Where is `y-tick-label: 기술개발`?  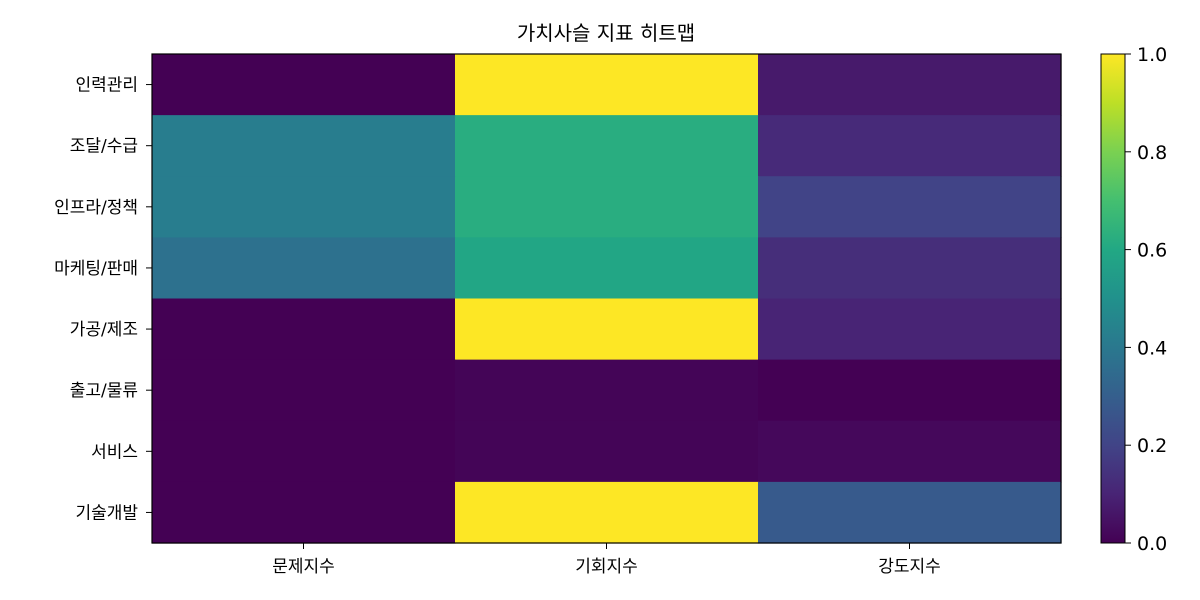
y-tick-label: 기술개발 is located at coordinates (106, 513).